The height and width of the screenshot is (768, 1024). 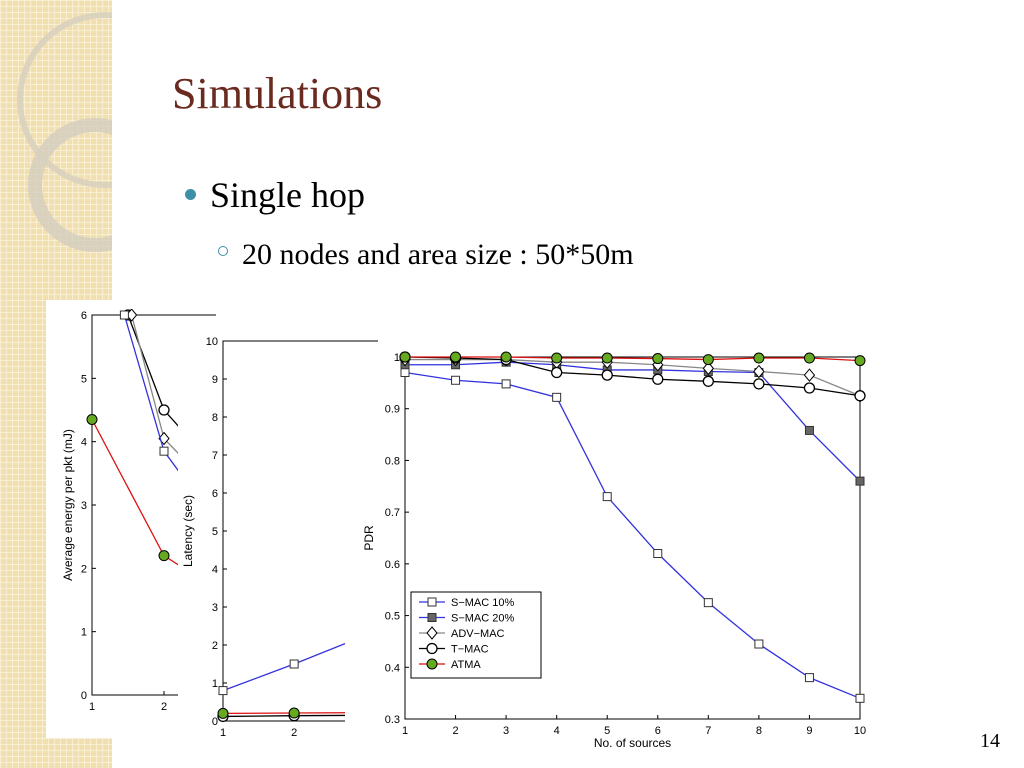 I want to click on bullet-level-1: Single hop, so click(x=275, y=195).